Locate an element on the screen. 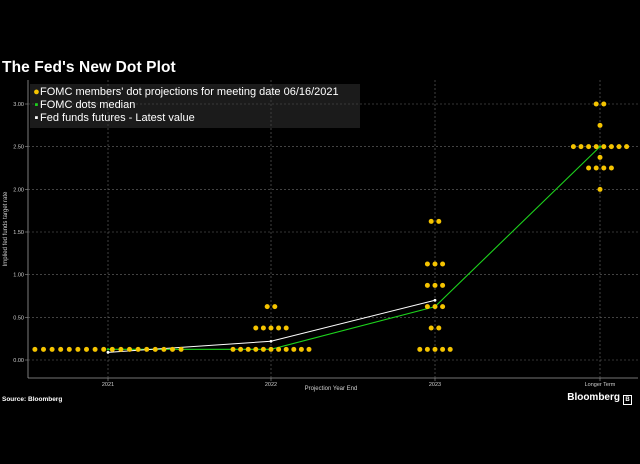 This screenshot has height=464, width=640. brand-logo: Bloomberg B is located at coordinates (599, 398).